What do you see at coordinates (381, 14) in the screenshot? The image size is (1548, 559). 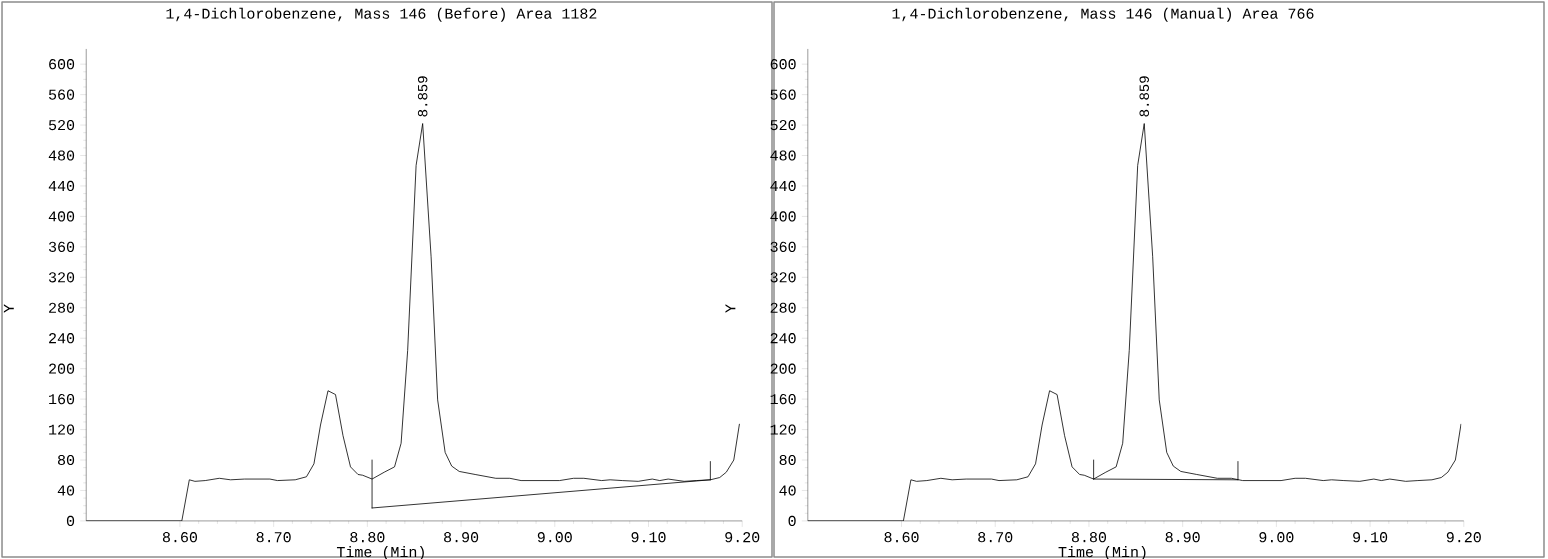 I see `chart-title: 1,4-Dichlorobenzene, Mass 146 (Before) Area 1182` at bounding box center [381, 14].